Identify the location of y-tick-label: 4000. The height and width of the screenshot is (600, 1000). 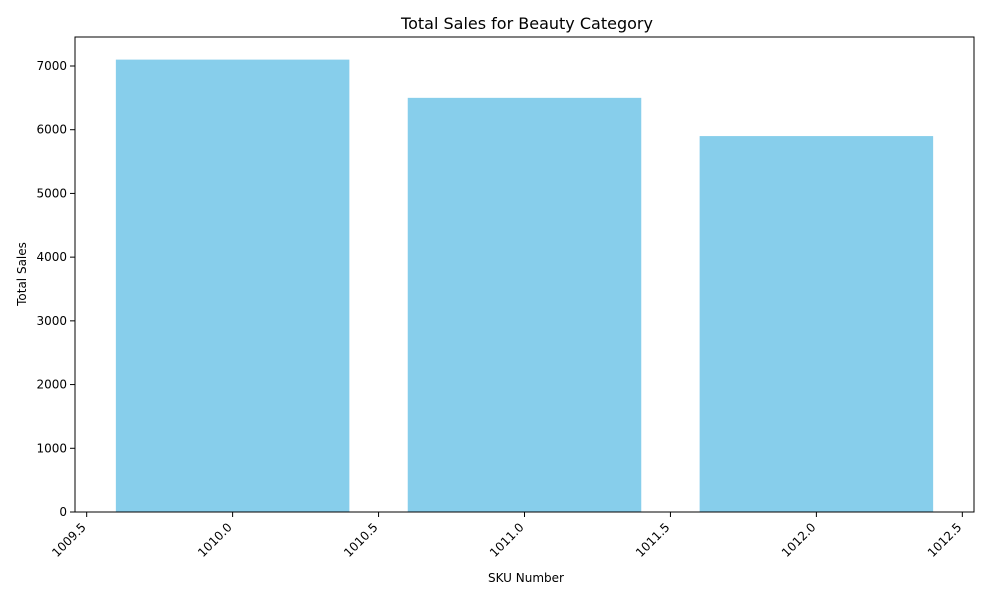
(51, 257).